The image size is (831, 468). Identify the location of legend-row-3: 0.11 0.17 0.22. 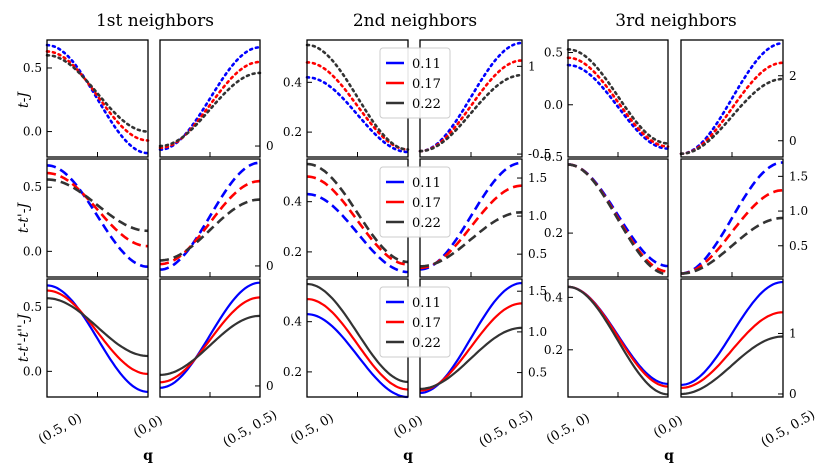
(415, 322).